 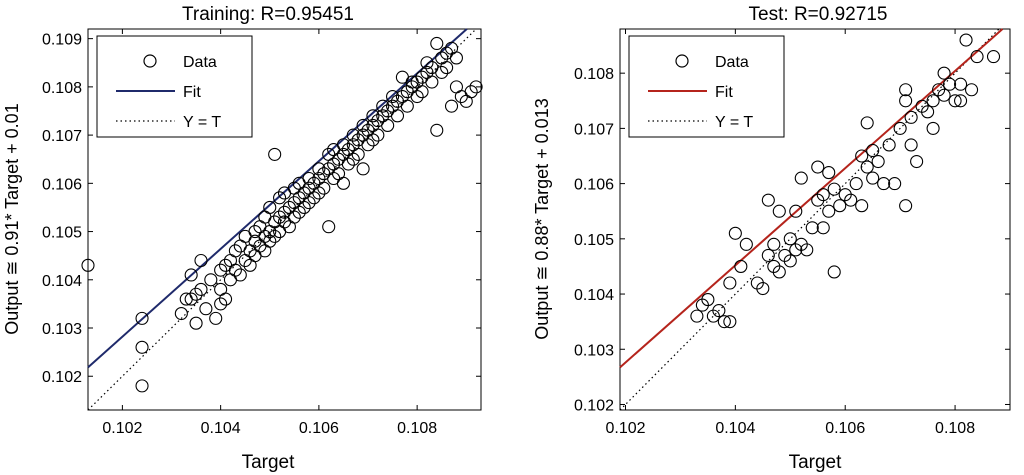 What do you see at coordinates (818, 14) in the screenshot?
I see `test-title: Test: R=0.92715` at bounding box center [818, 14].